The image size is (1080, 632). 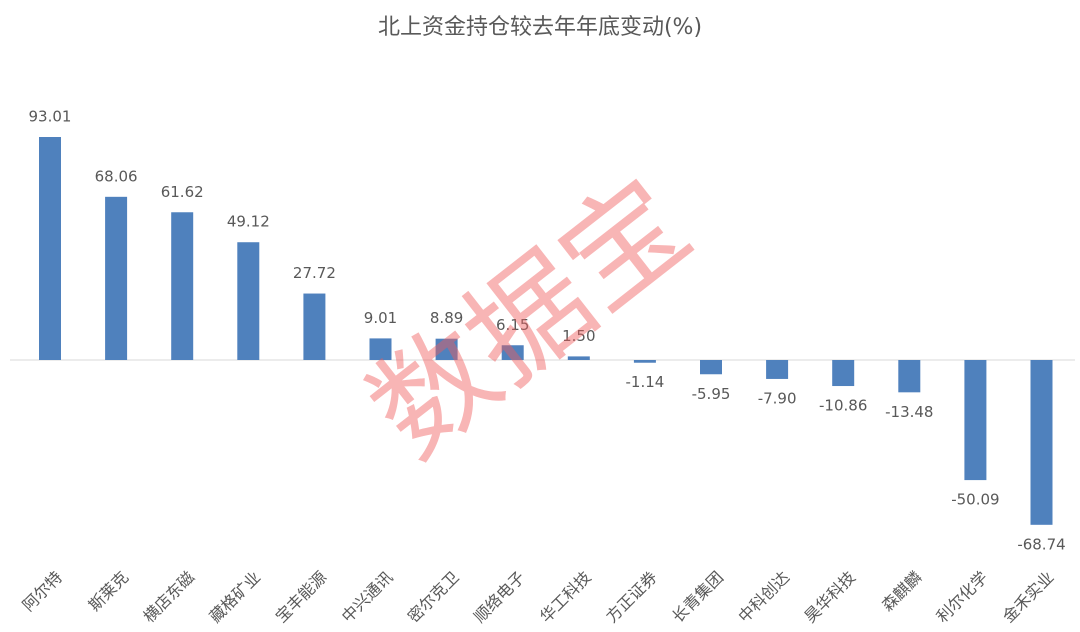 What do you see at coordinates (843, 406) in the screenshot?
I see `data-label: -10.86` at bounding box center [843, 406].